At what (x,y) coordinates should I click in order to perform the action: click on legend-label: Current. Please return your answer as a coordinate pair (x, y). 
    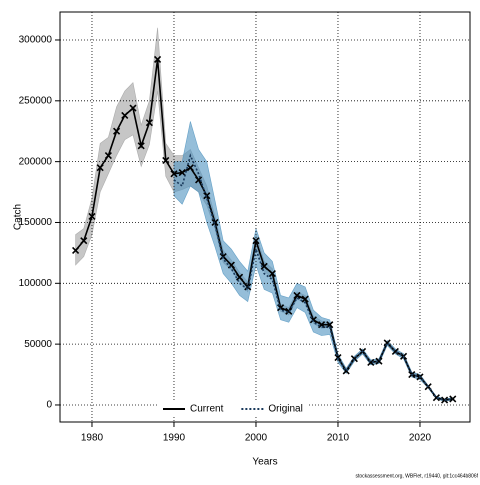
    Looking at the image, I should click on (207, 409).